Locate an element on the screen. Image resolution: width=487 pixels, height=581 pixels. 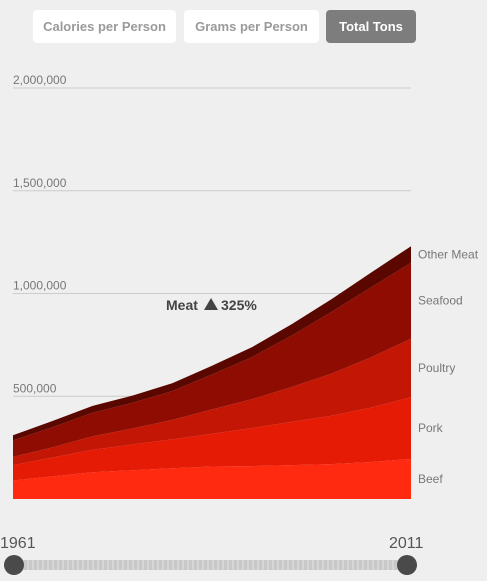
annotation-change: 325% is located at coordinates (239, 305).